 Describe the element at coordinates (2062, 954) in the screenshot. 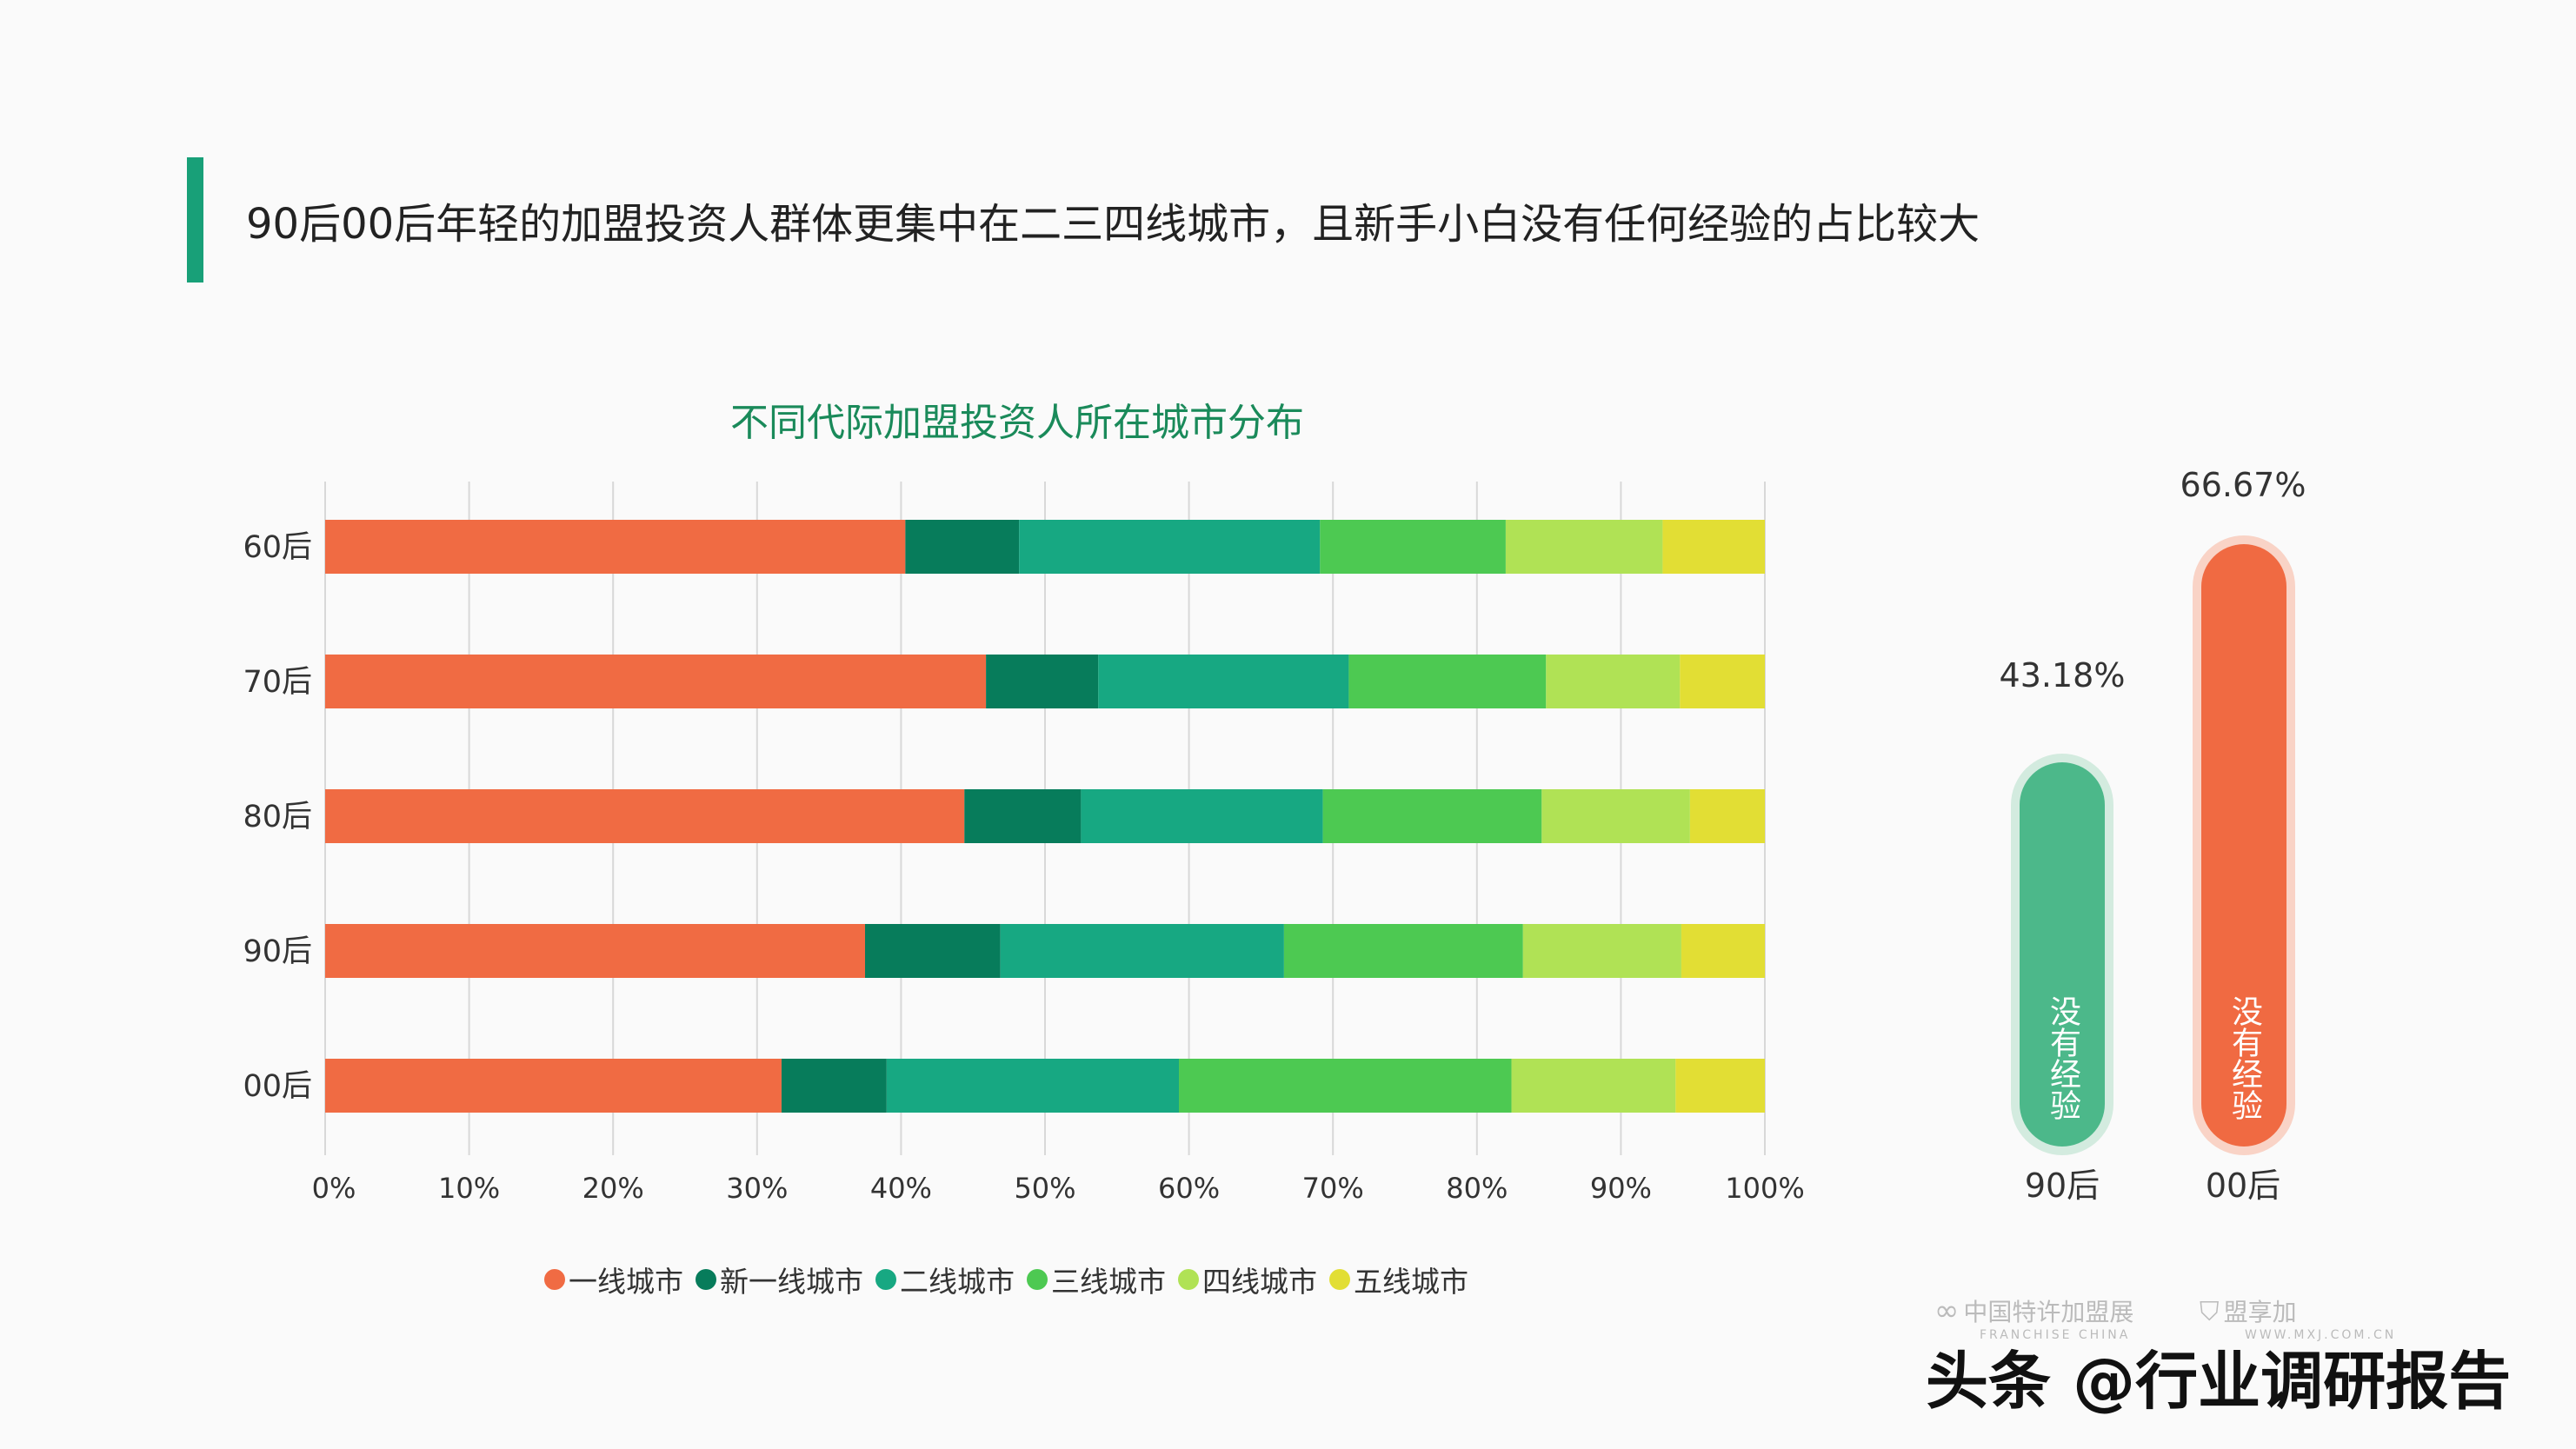

I see `pill-bar-90: 没有经验` at that location.